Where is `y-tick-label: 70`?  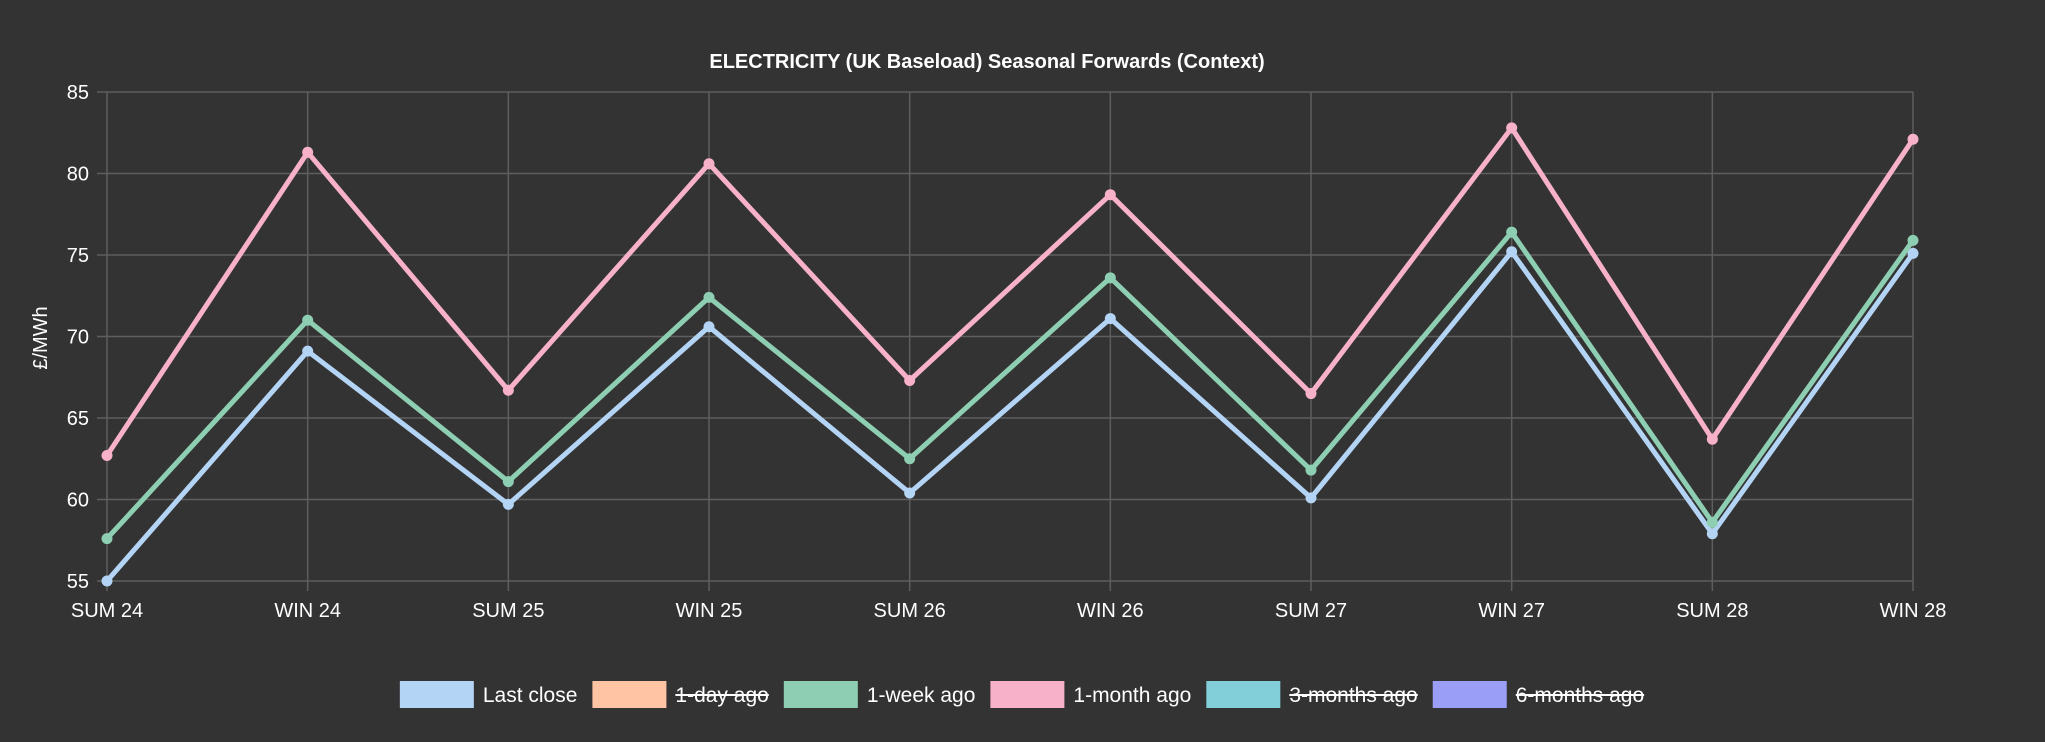 y-tick-label: 70 is located at coordinates (78, 338).